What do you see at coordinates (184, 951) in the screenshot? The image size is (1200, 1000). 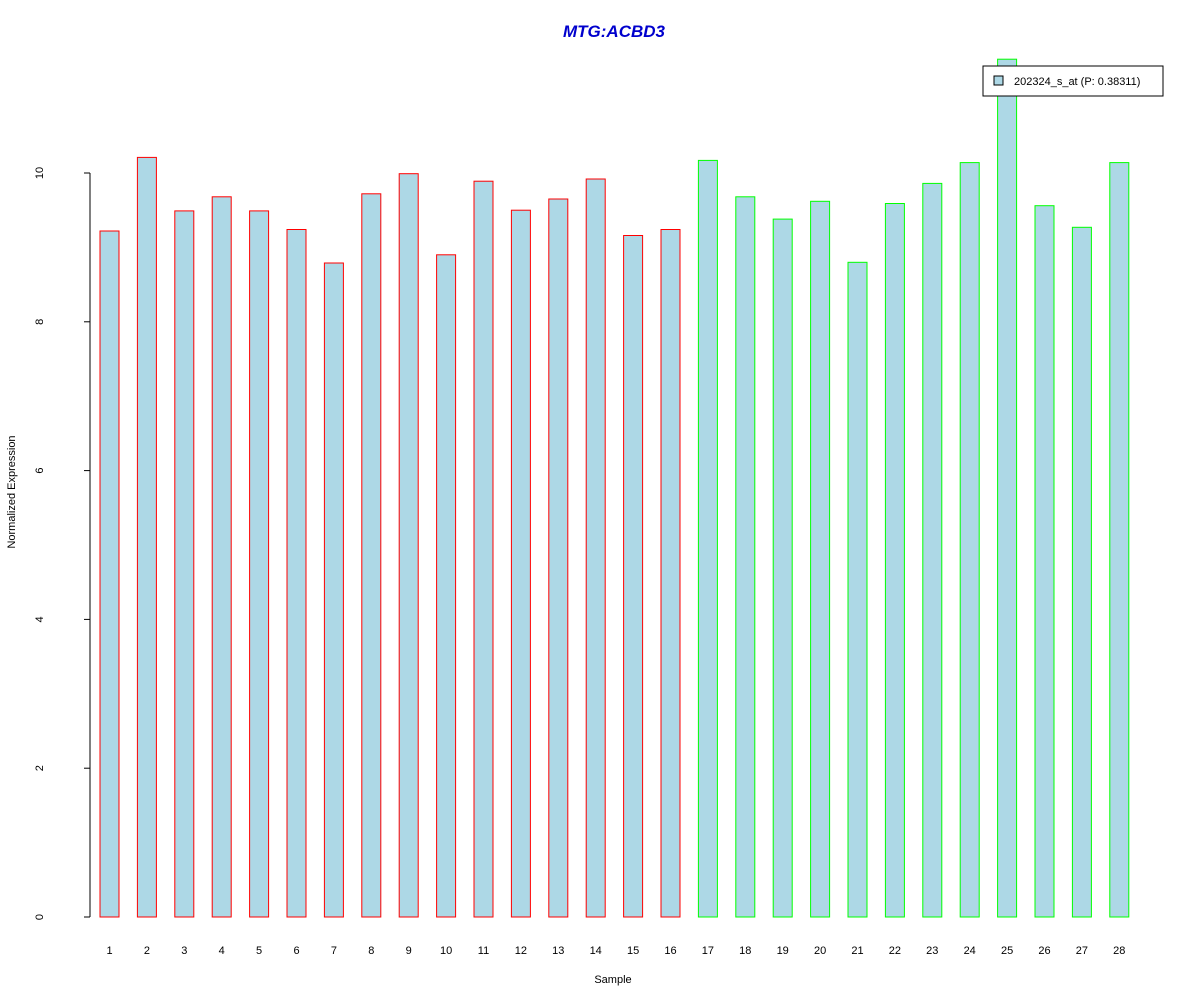 I see `x-tick-label: 3` at bounding box center [184, 951].